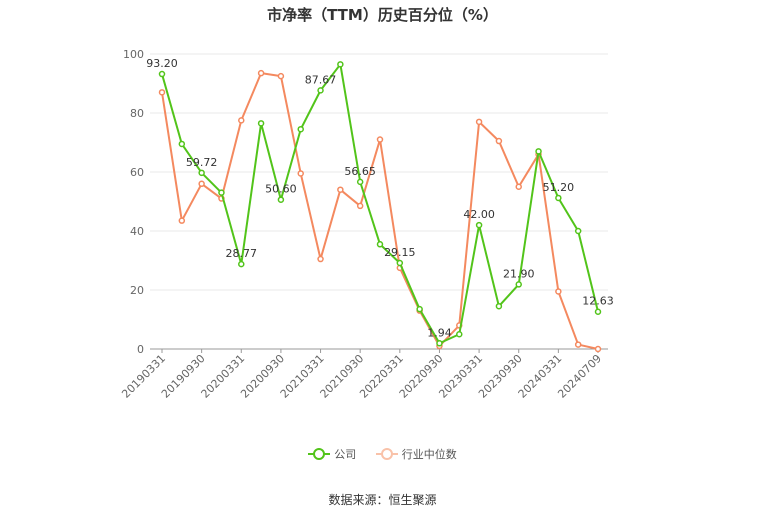  I want to click on y-tick-label: 60, so click(137, 172).